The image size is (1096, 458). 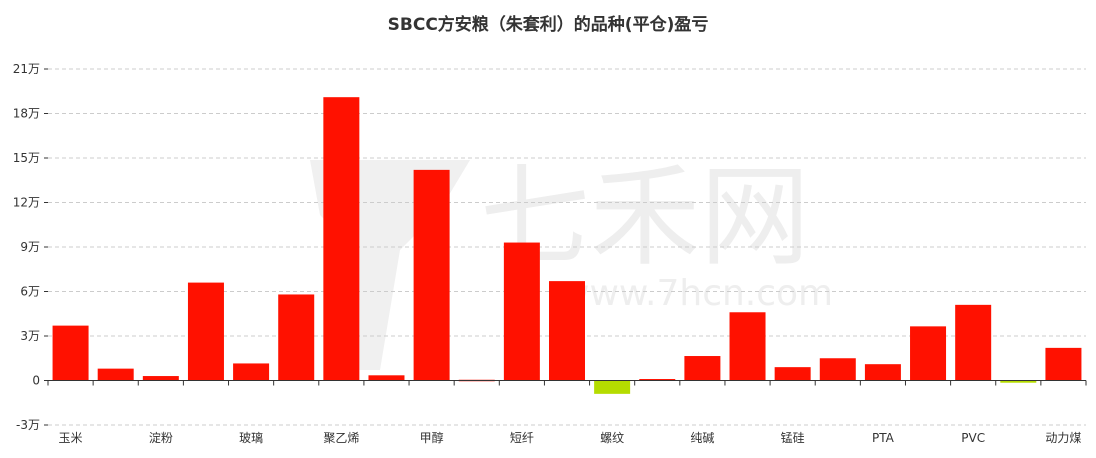 What do you see at coordinates (612, 438) in the screenshot?
I see `x-tick-label: 螺纹` at bounding box center [612, 438].